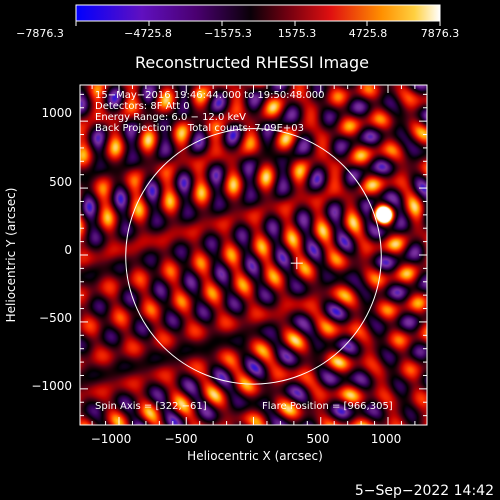 This screenshot has width=500, height=500. What do you see at coordinates (11, 255) in the screenshot?
I see `y-axis-label: Heliocentric Y (arcsec)` at bounding box center [11, 255].